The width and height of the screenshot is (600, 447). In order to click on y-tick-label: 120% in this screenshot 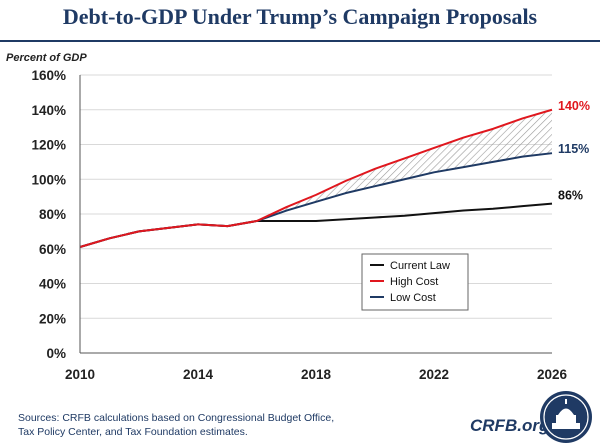, I will do `click(48, 145)`.